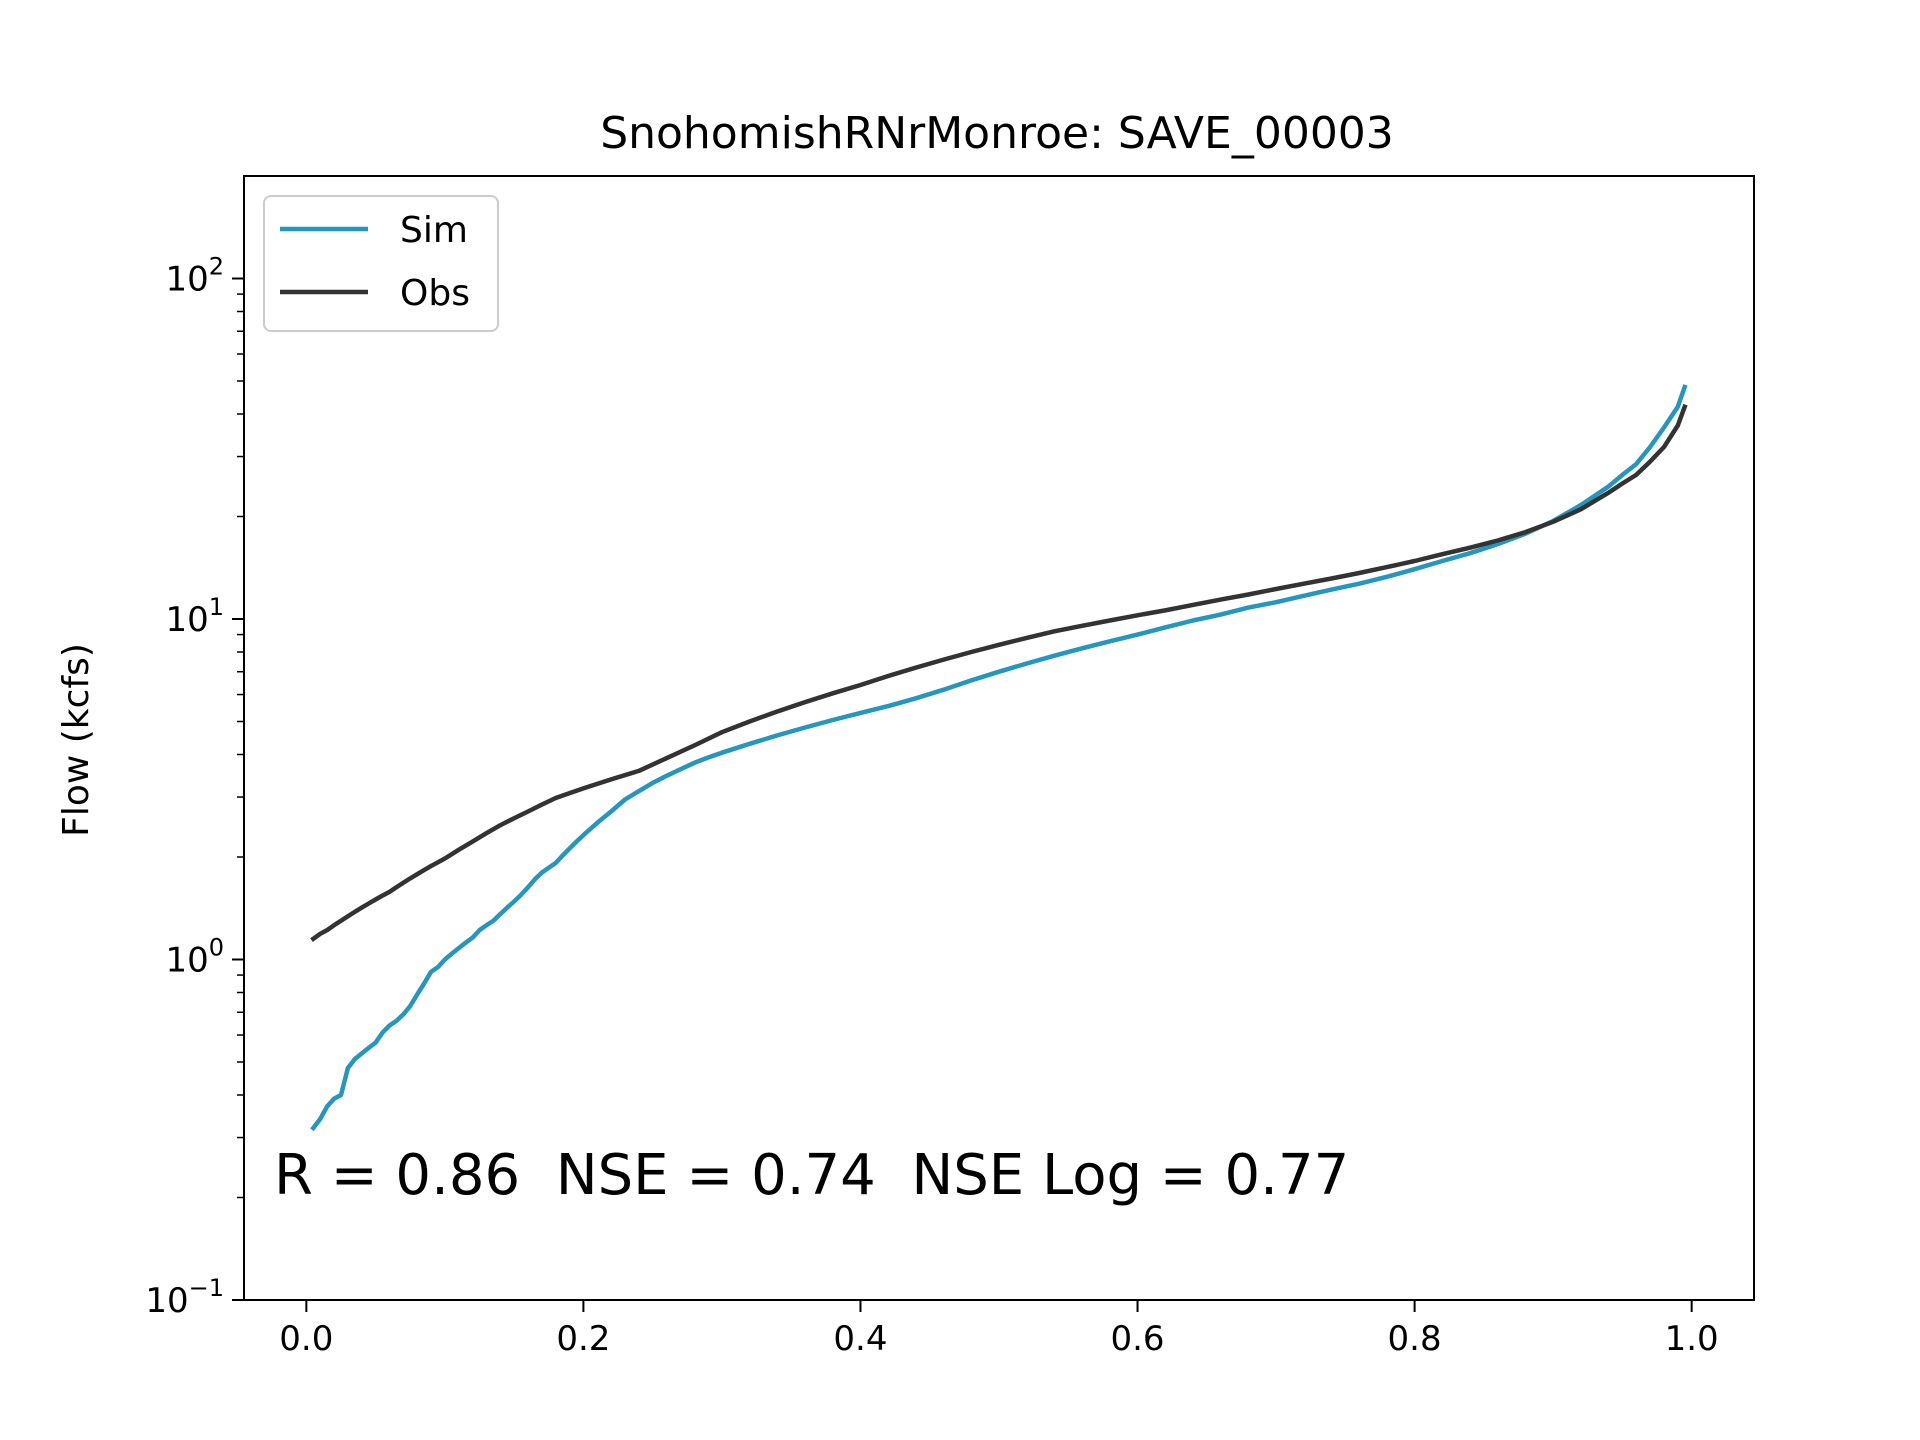 This screenshot has height=1440, width=1920. I want to click on legend-label-obs: Obs, so click(435, 293).